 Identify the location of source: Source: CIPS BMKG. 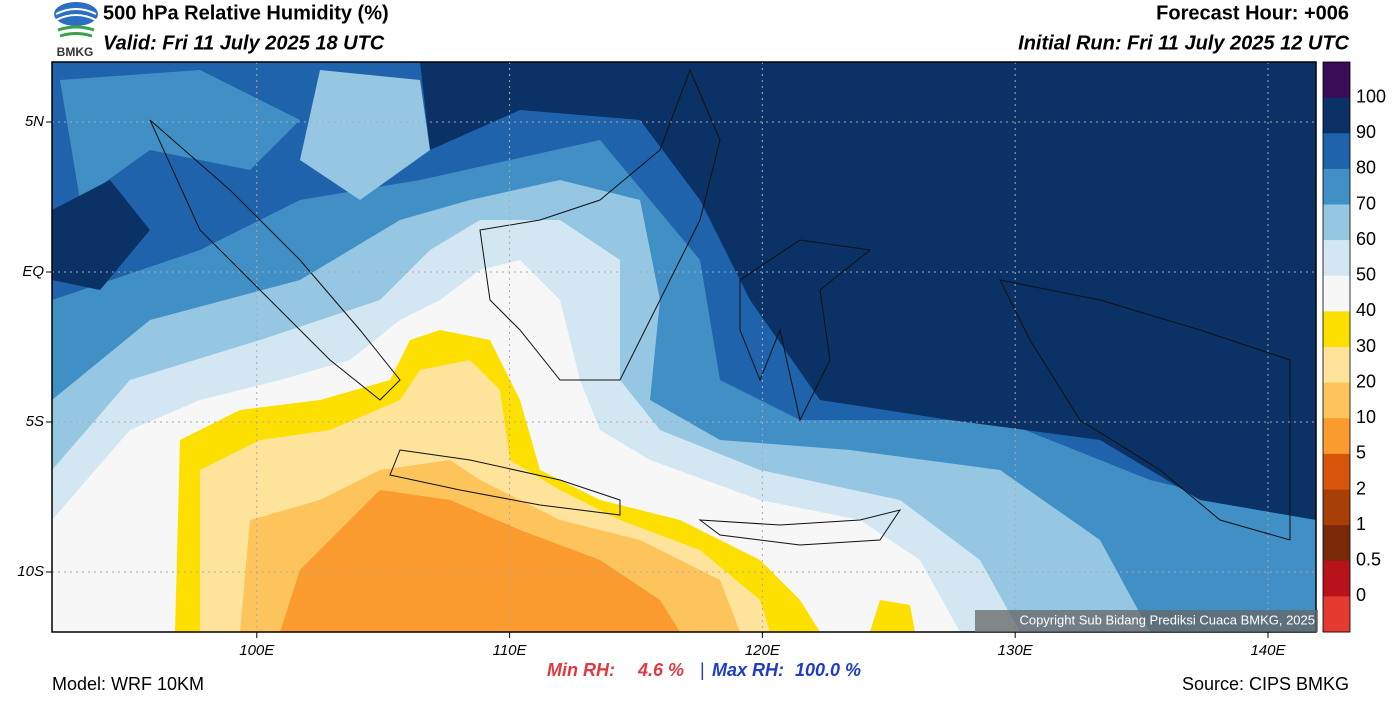
(1265, 684).